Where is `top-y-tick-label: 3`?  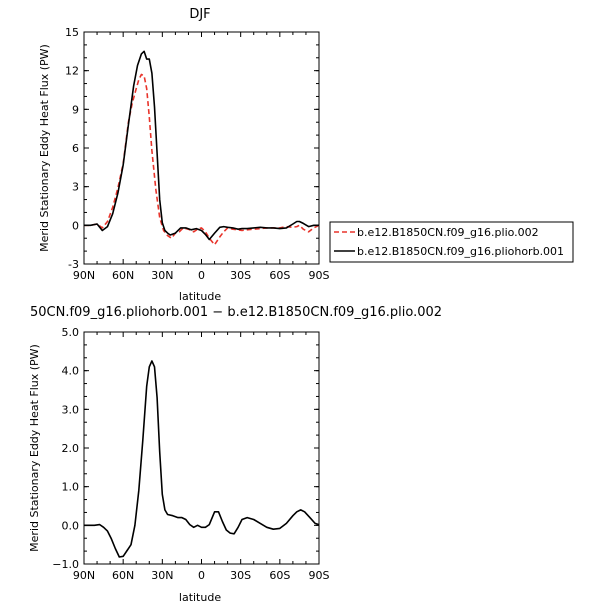 top-y-tick-label: 3 is located at coordinates (75, 187).